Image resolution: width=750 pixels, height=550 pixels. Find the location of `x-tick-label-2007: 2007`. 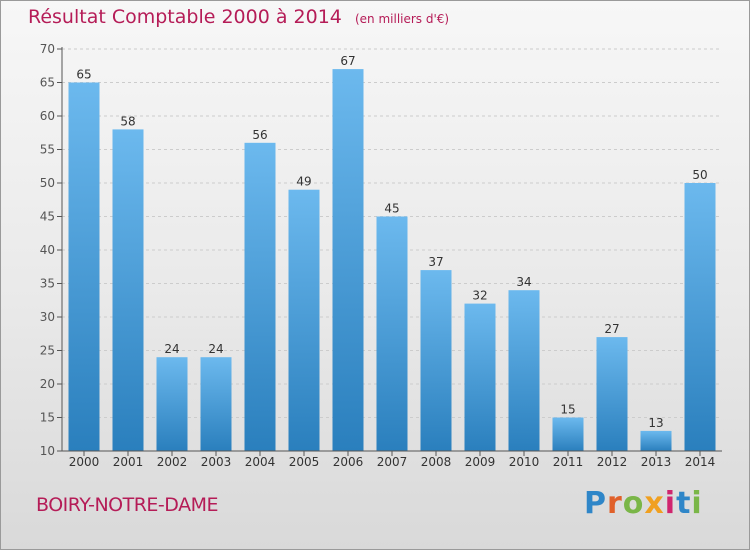

x-tick-label-2007: 2007 is located at coordinates (392, 462).